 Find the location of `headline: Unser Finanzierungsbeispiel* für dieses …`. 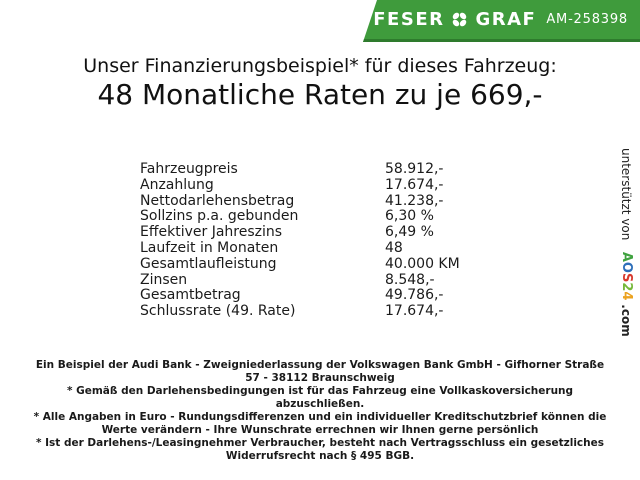

headline: Unser Finanzierungsbeispiel* für dieses … is located at coordinates (320, 83).